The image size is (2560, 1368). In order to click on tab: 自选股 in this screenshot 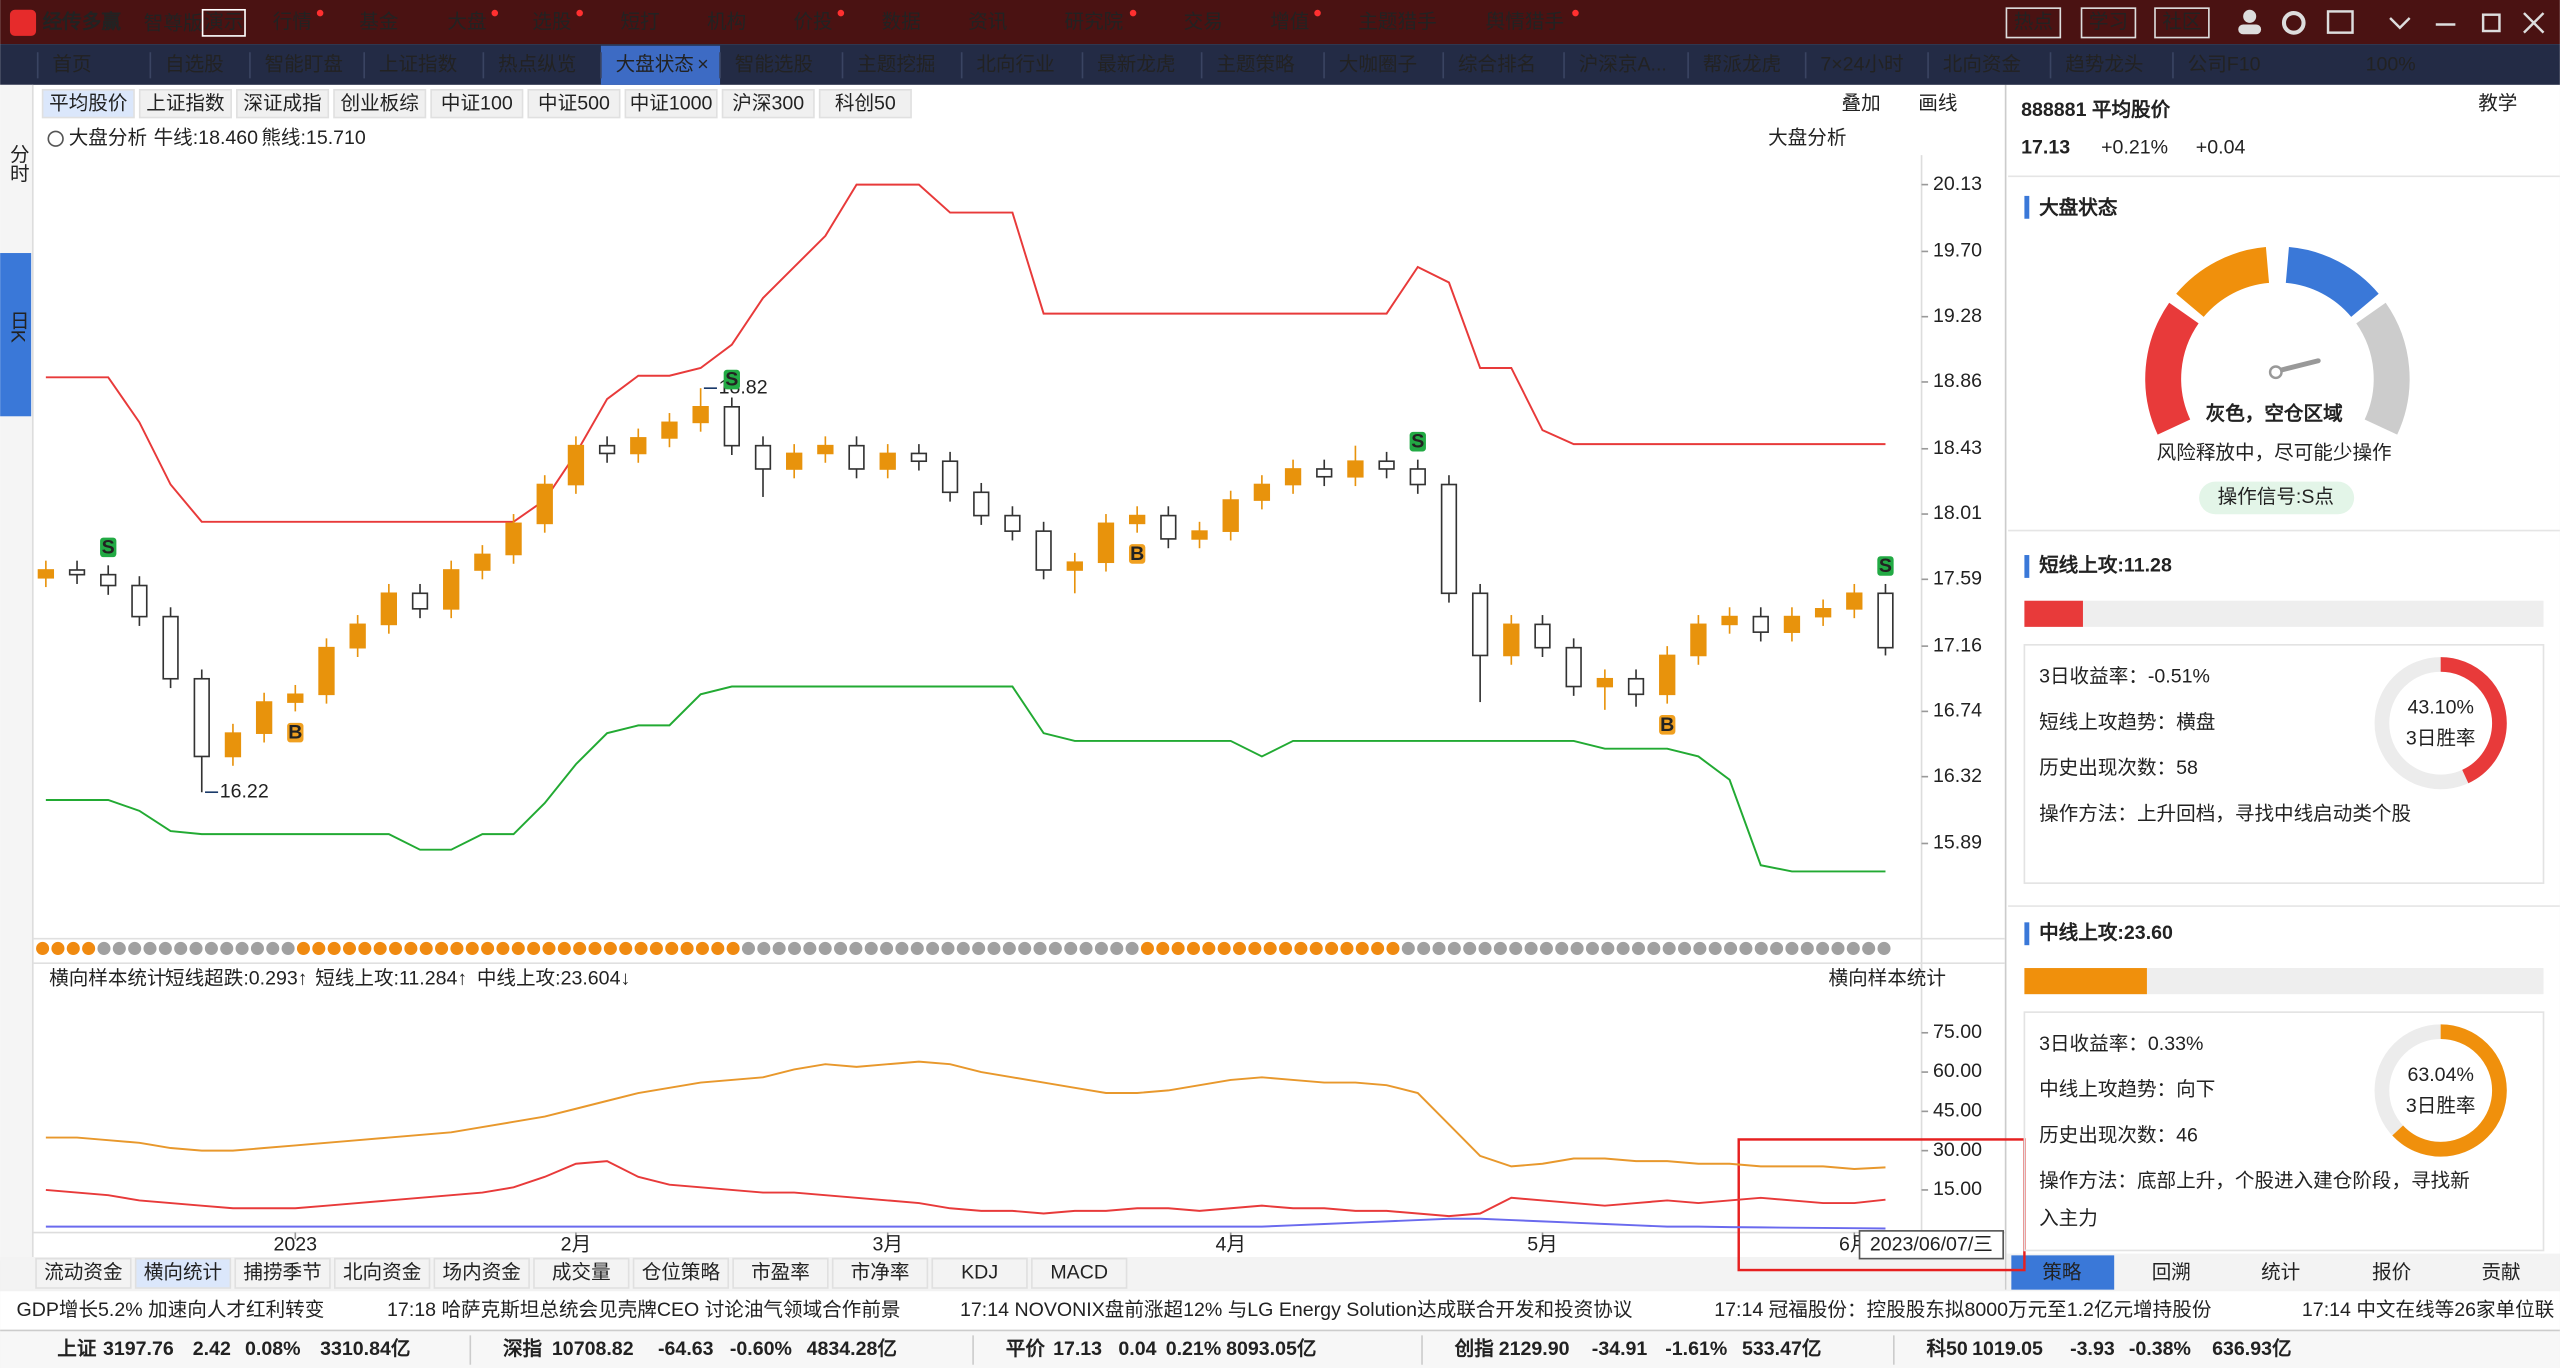, I will do `click(194, 64)`.